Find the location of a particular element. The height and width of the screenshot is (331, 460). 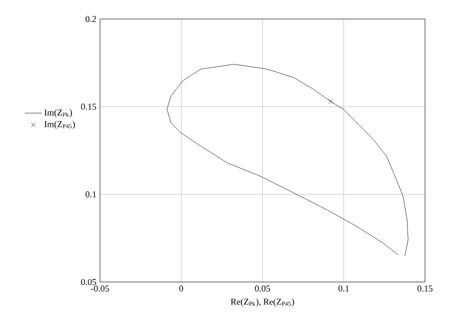

legend-label: Im(Z$_{Pk}$) is located at coordinates (58, 113).